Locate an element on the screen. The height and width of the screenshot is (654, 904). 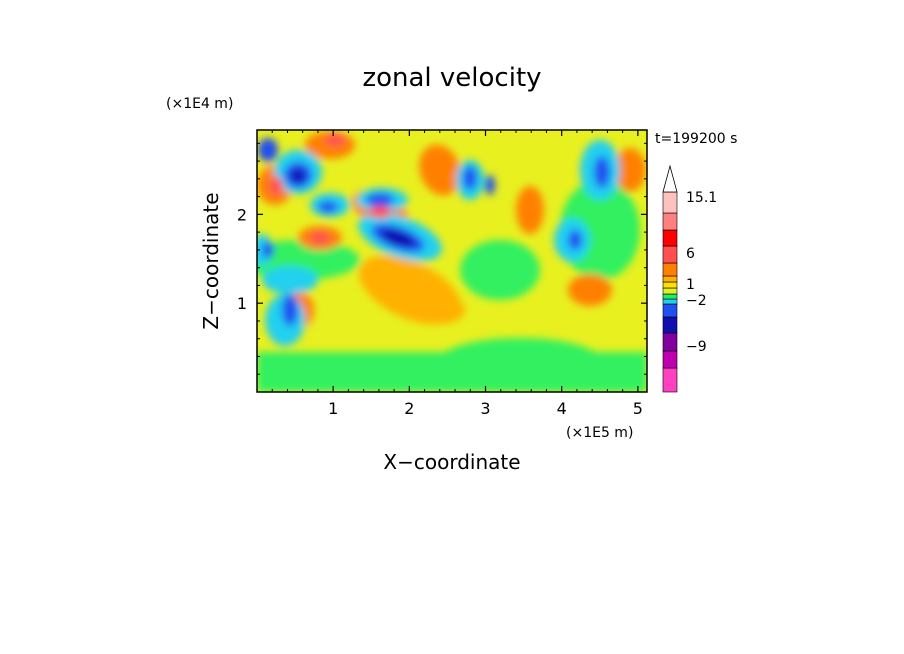
x-tick-label: 5 is located at coordinates (638, 408).